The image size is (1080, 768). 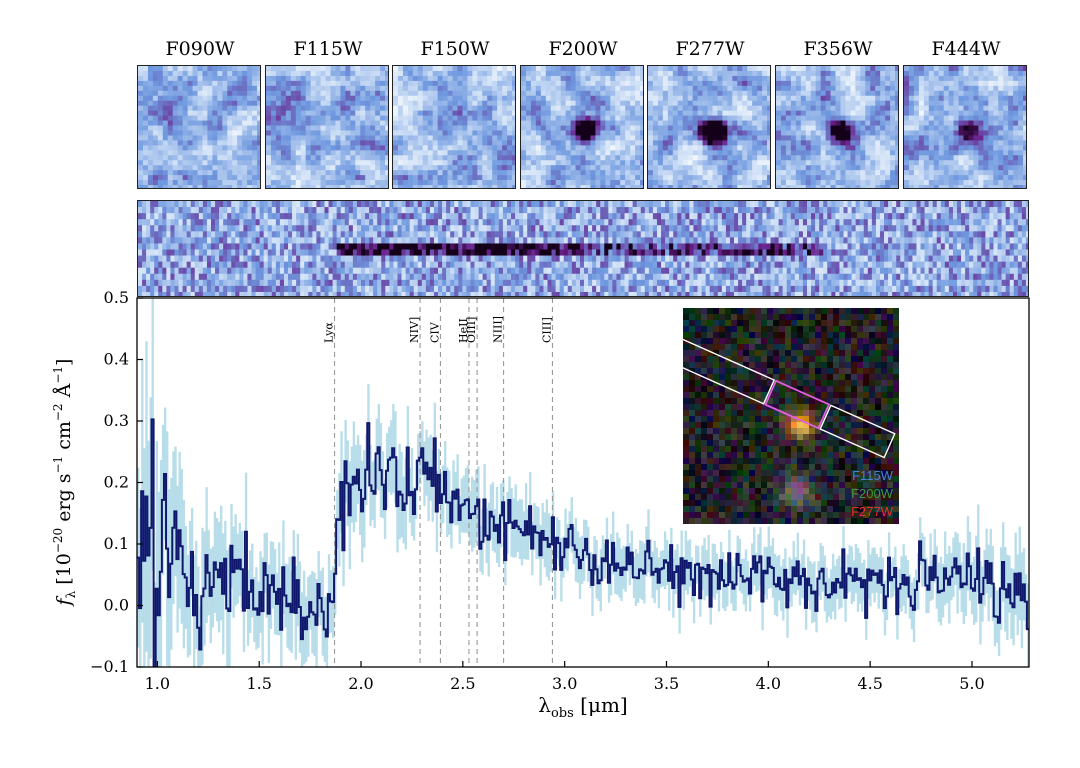 I want to click on x-tick-label: 1.5, so click(x=258, y=683).